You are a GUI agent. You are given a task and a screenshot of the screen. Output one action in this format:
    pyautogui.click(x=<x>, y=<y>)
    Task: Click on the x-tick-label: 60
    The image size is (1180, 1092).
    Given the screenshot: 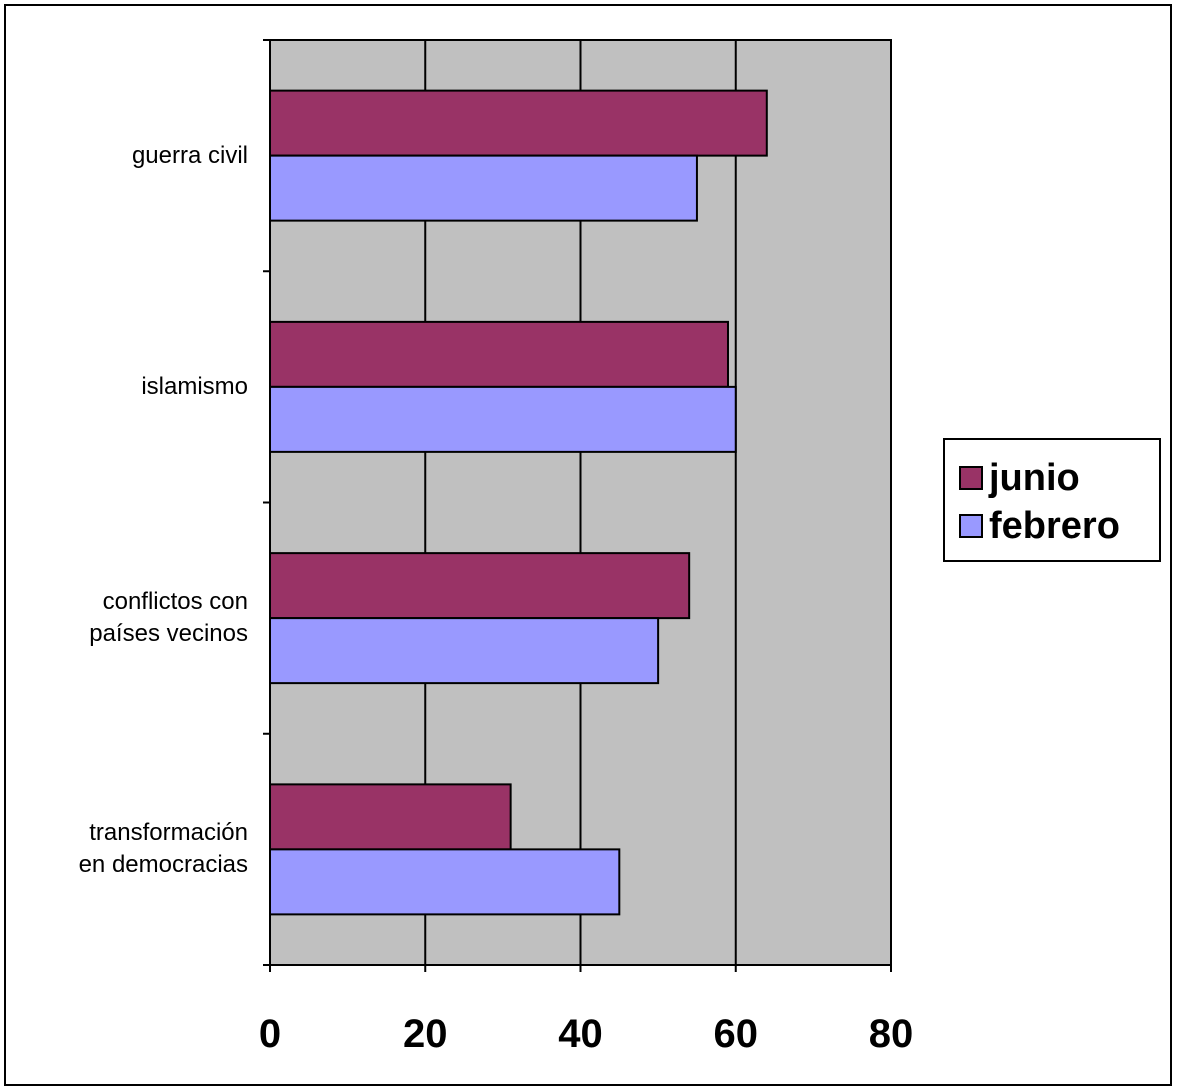 What is the action you would take?
    pyautogui.click(x=736, y=1034)
    